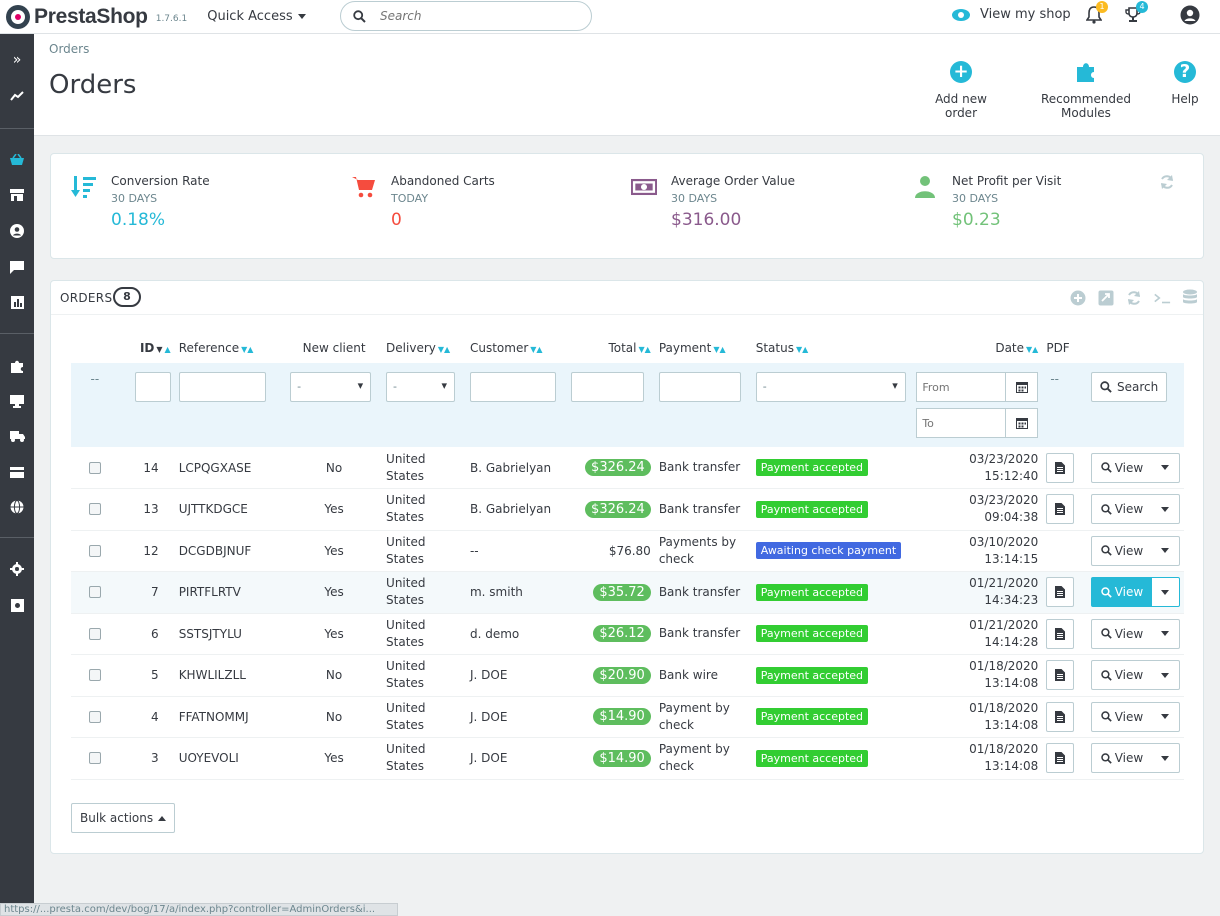 Image resolution: width=1220 pixels, height=916 pixels. What do you see at coordinates (17, 60) in the screenshot?
I see `sidebar-collapse-icon: »` at bounding box center [17, 60].